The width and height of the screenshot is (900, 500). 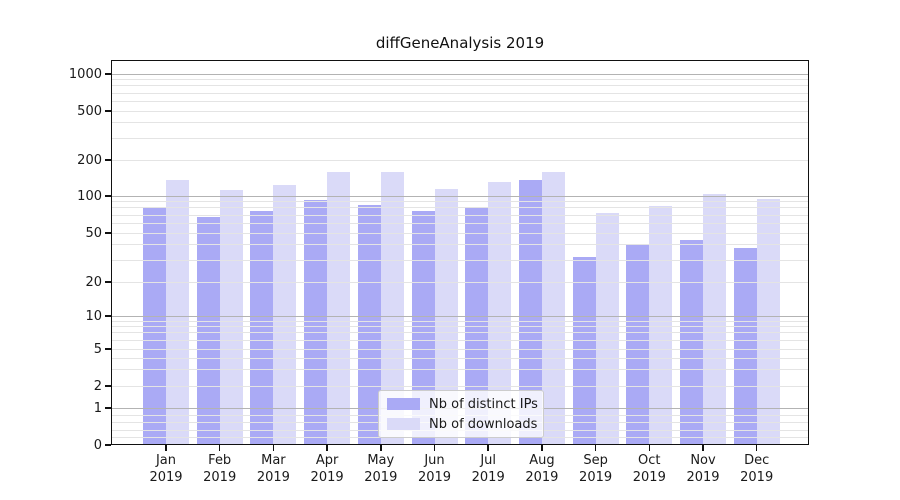 What do you see at coordinates (703, 469) in the screenshot?
I see `x-tick-label-nov: Nov 2019` at bounding box center [703, 469].